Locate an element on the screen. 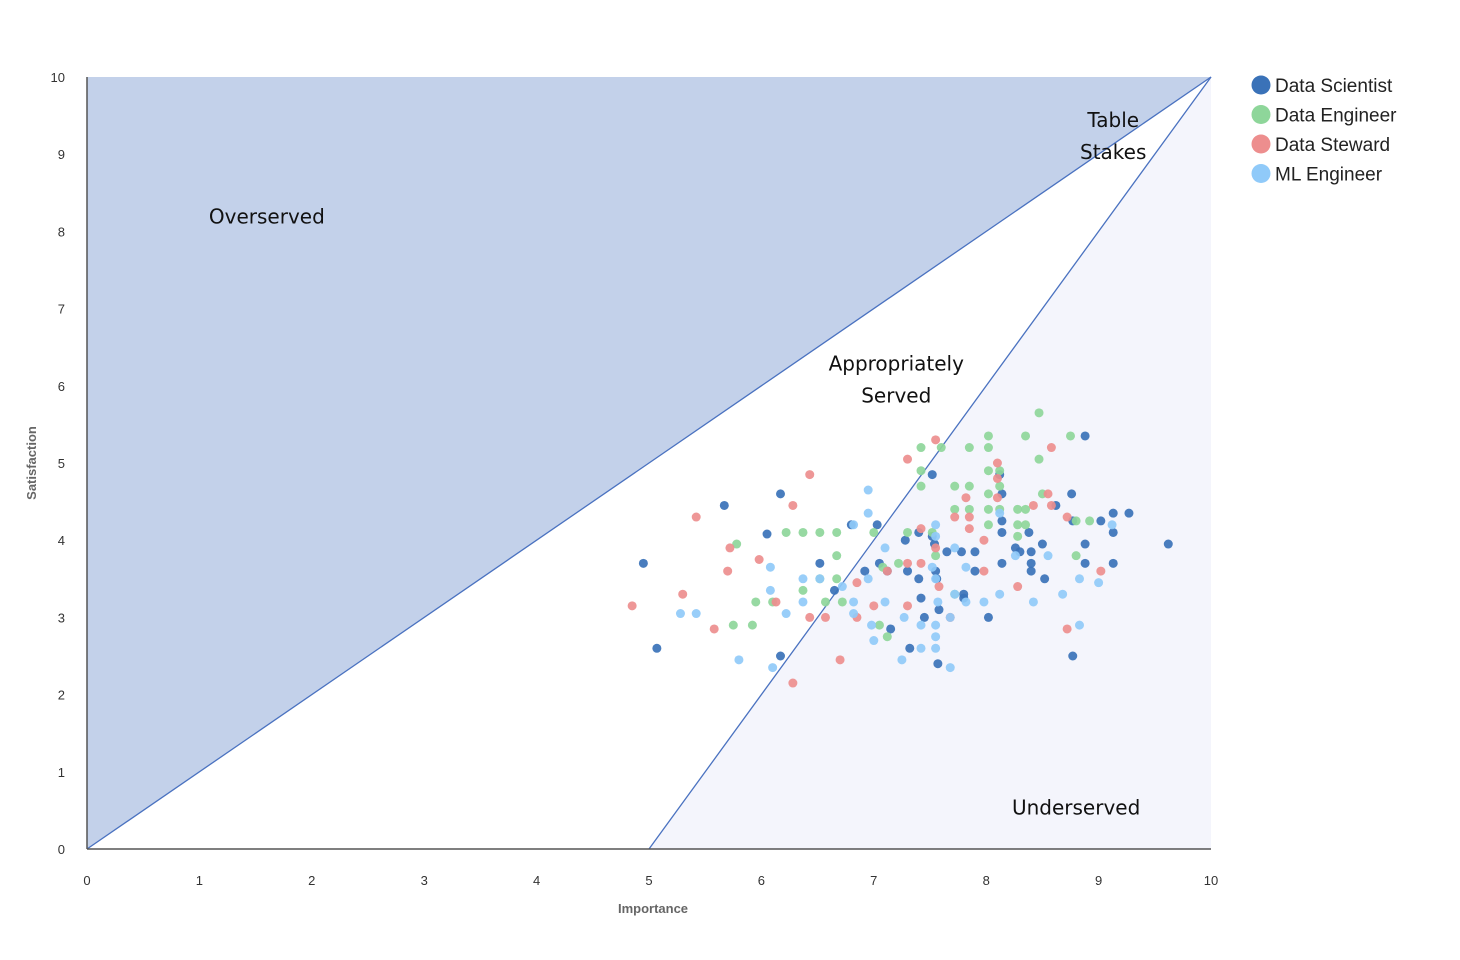 The width and height of the screenshot is (1460, 960). y-tick-label: 9 is located at coordinates (61, 154).